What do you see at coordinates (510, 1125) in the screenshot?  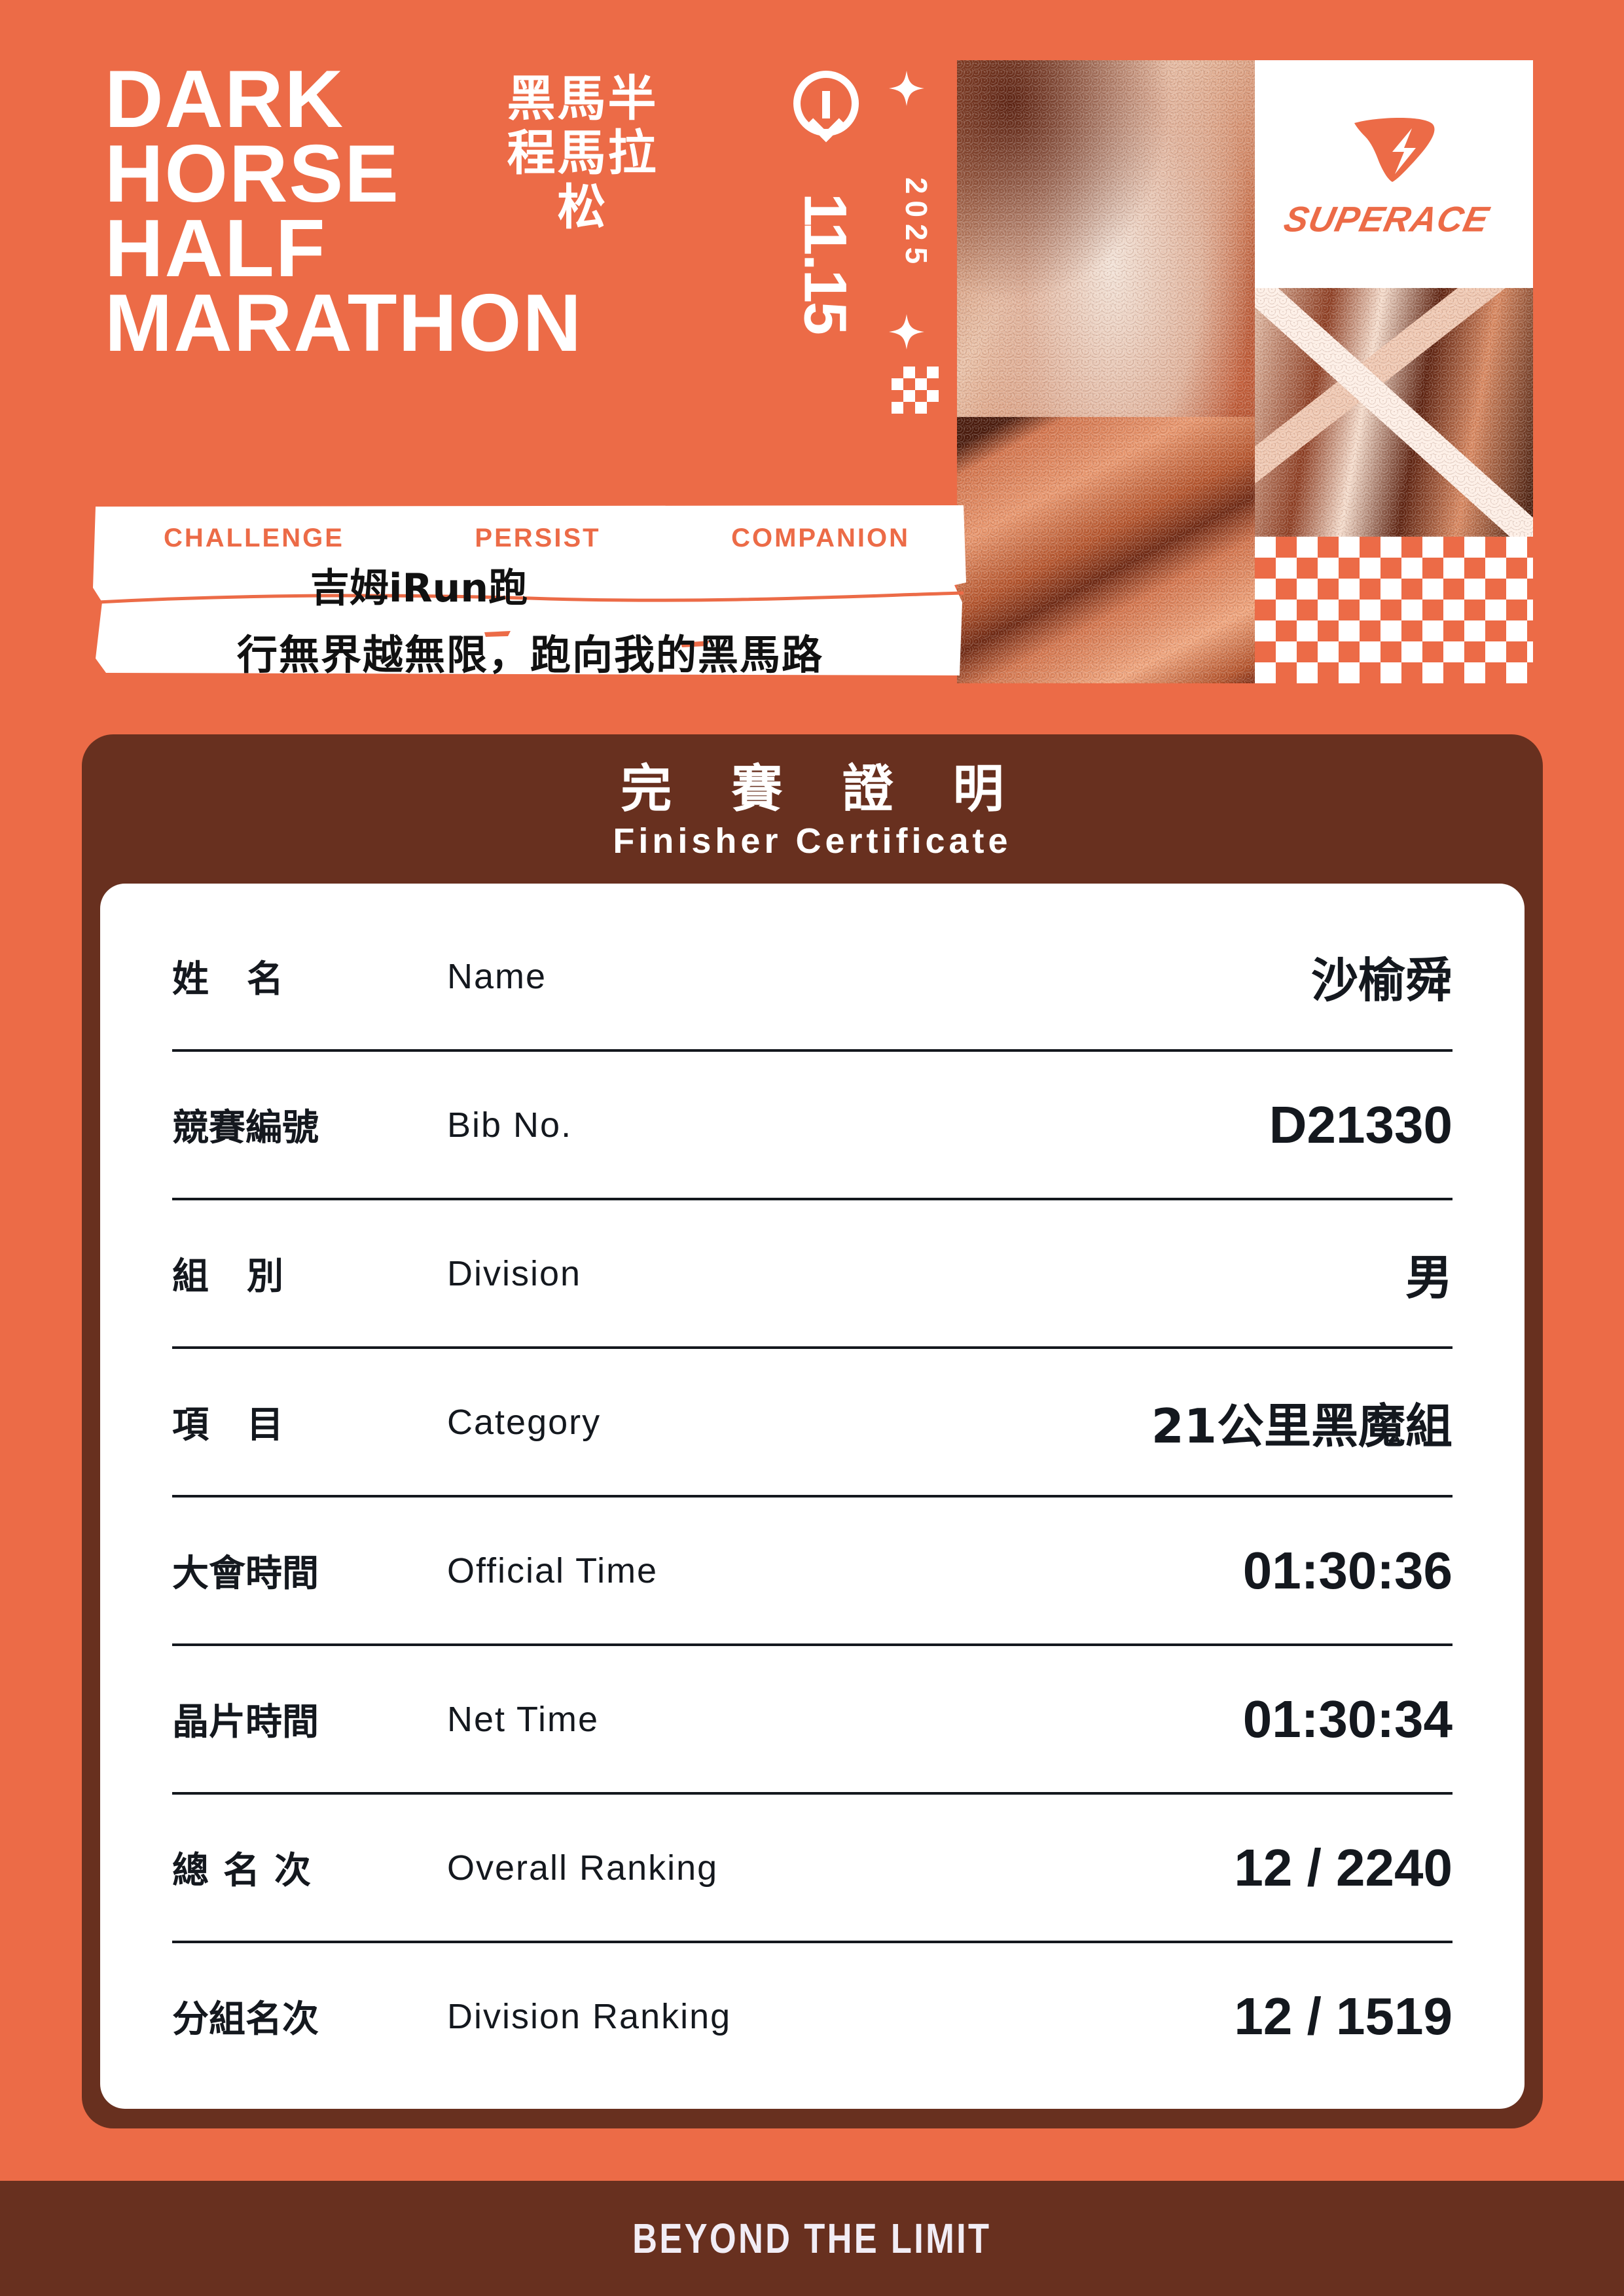 I see `row-label-en: Bib No.` at bounding box center [510, 1125].